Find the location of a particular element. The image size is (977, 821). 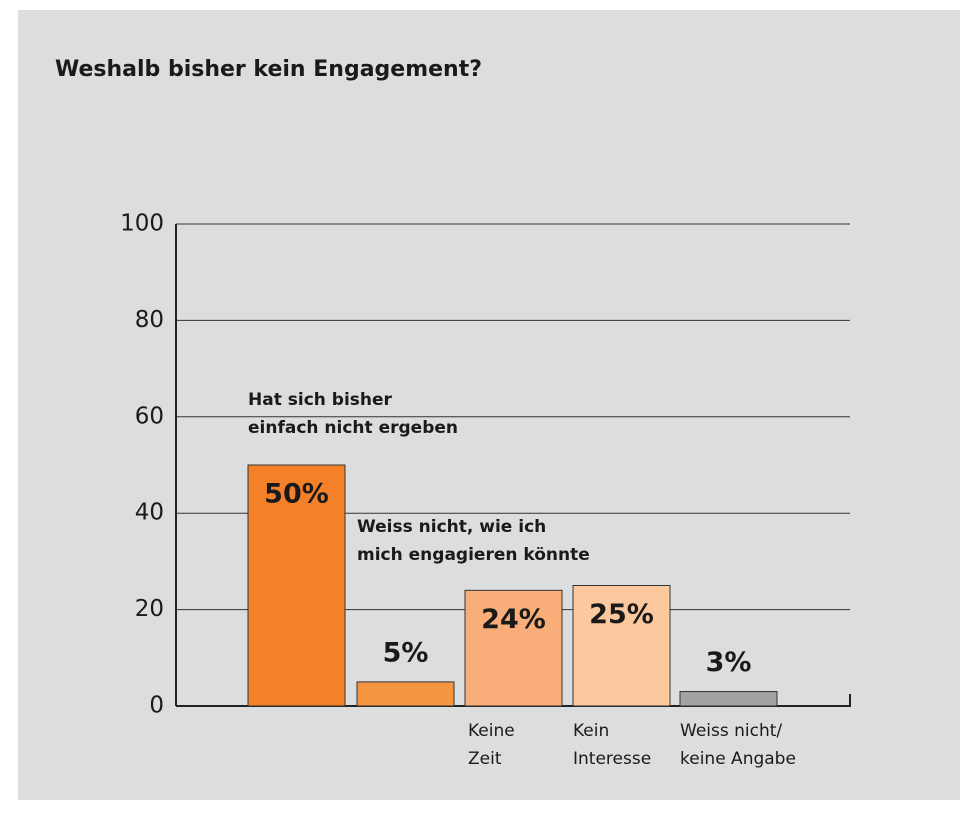

y-tick-label: 40 is located at coordinates (149, 513).